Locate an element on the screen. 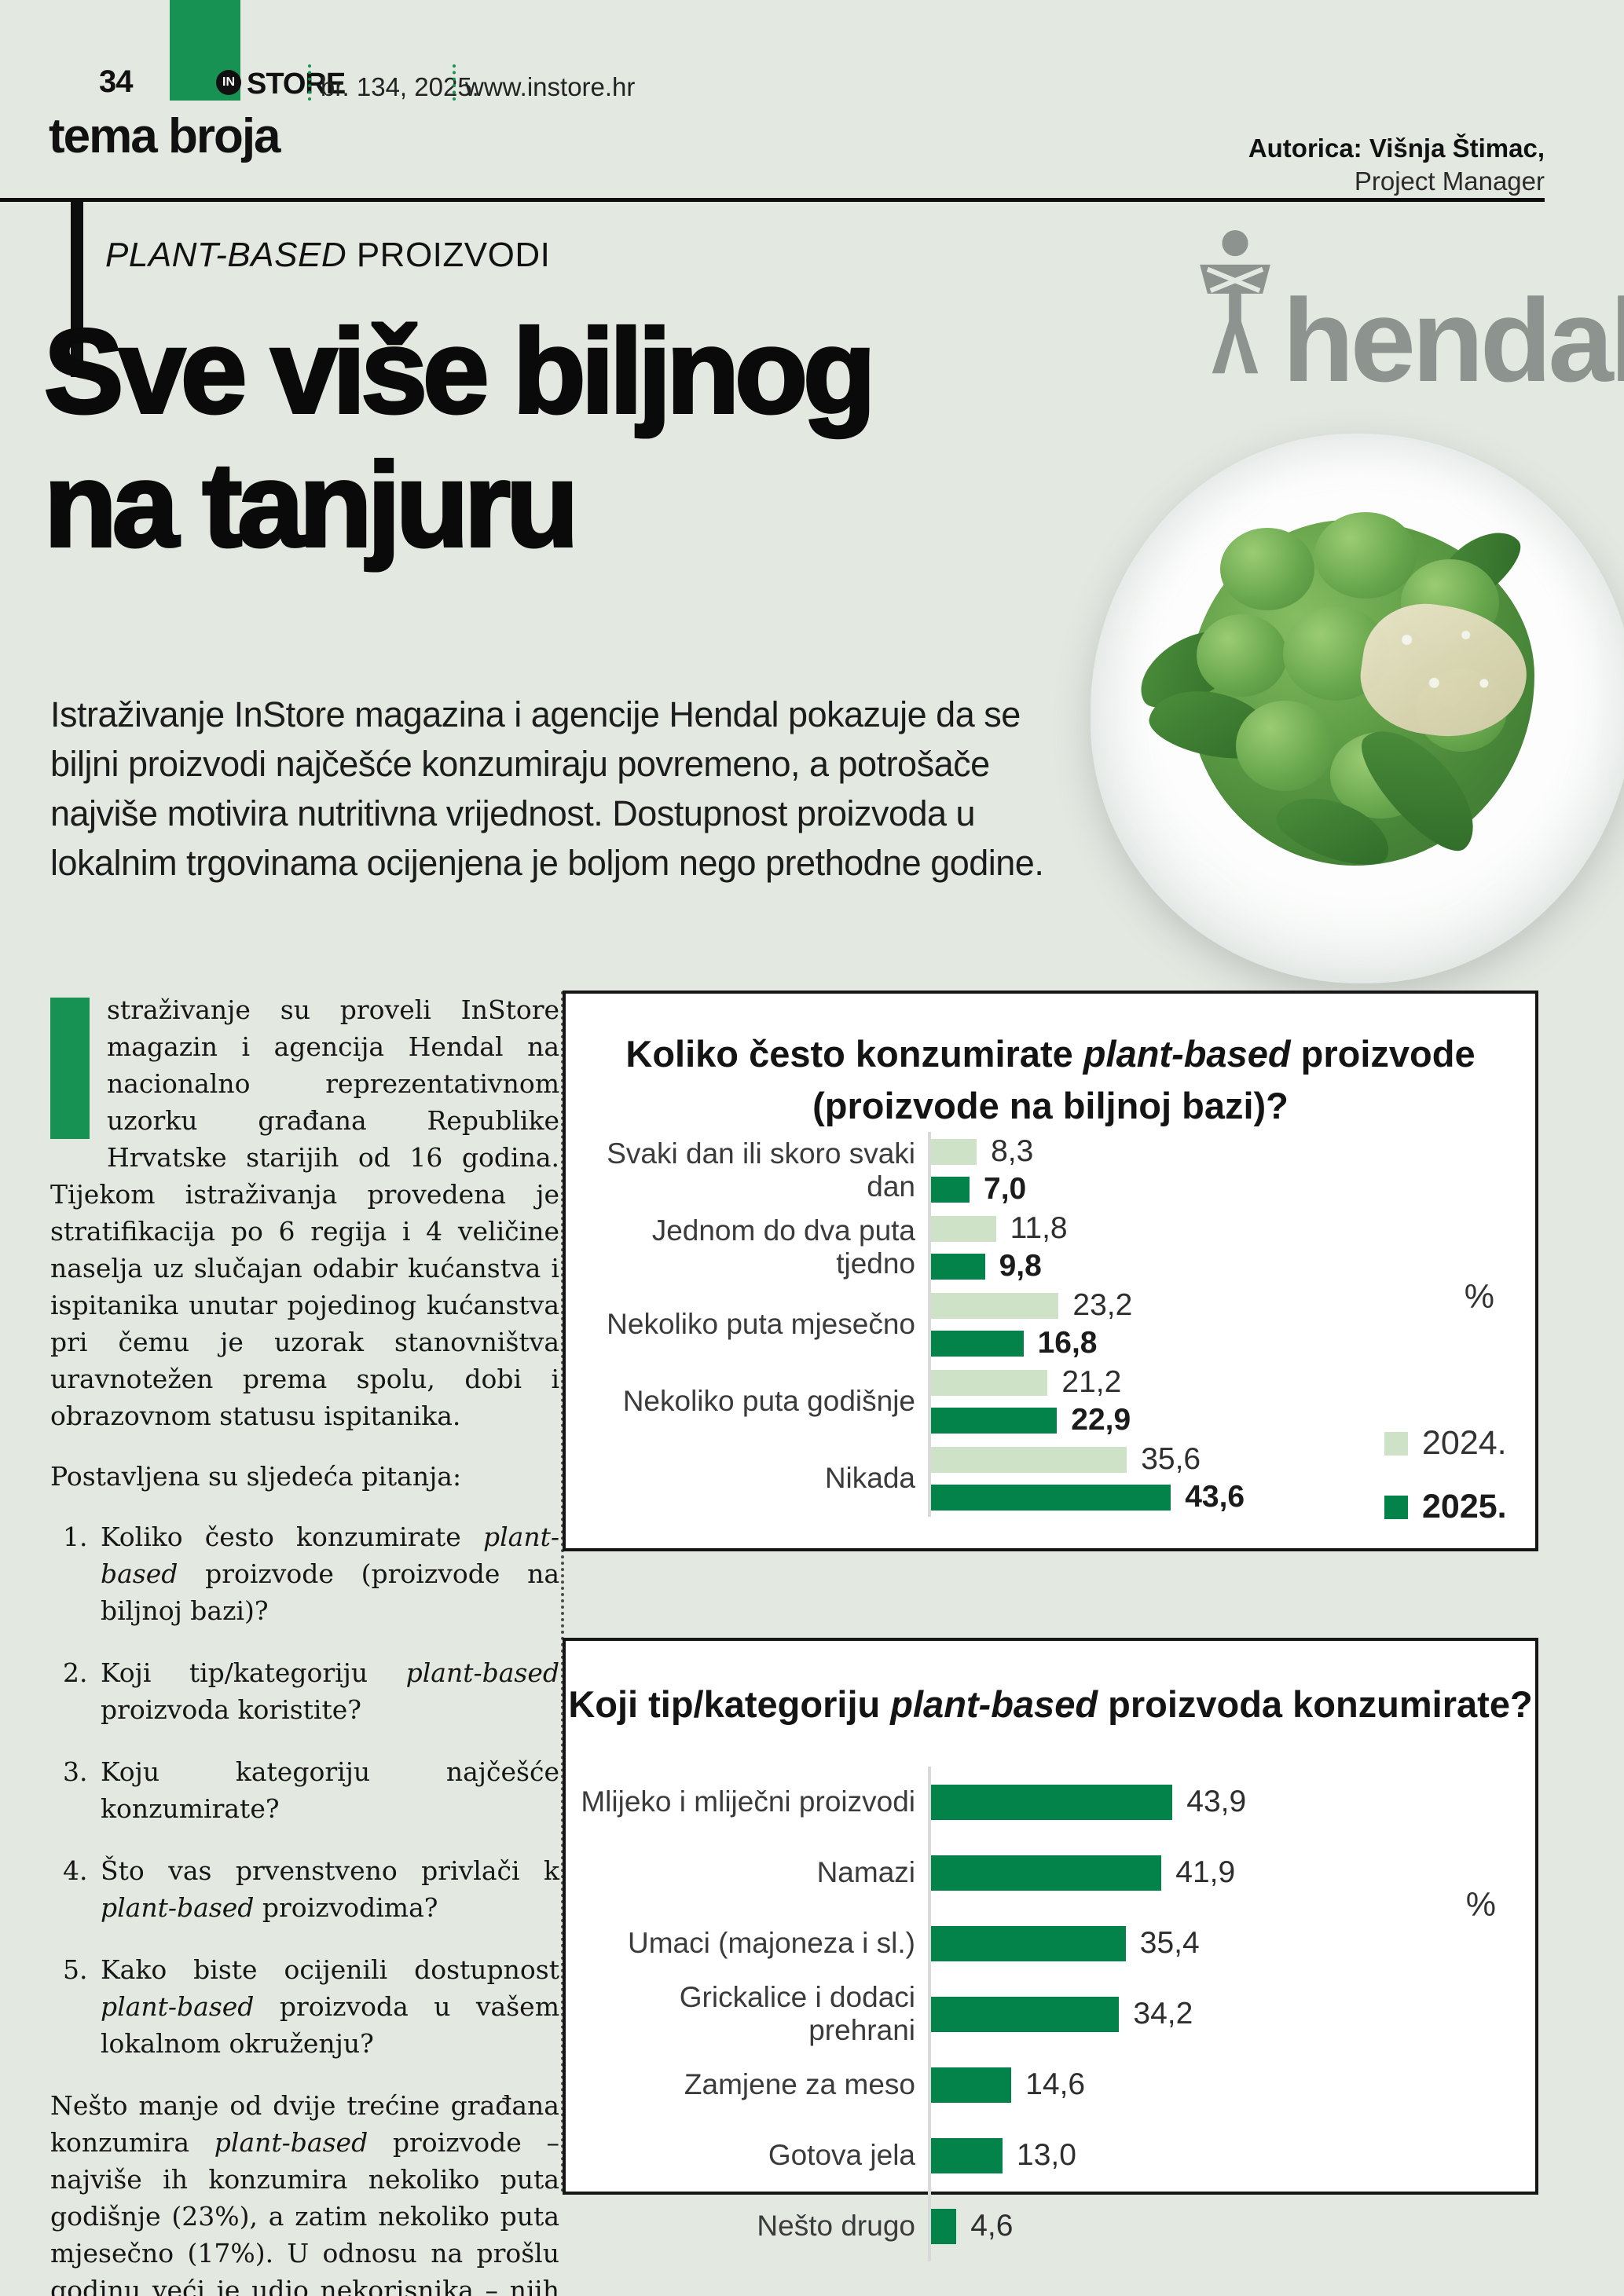  value-label: 21,2 is located at coordinates (1092, 1382).